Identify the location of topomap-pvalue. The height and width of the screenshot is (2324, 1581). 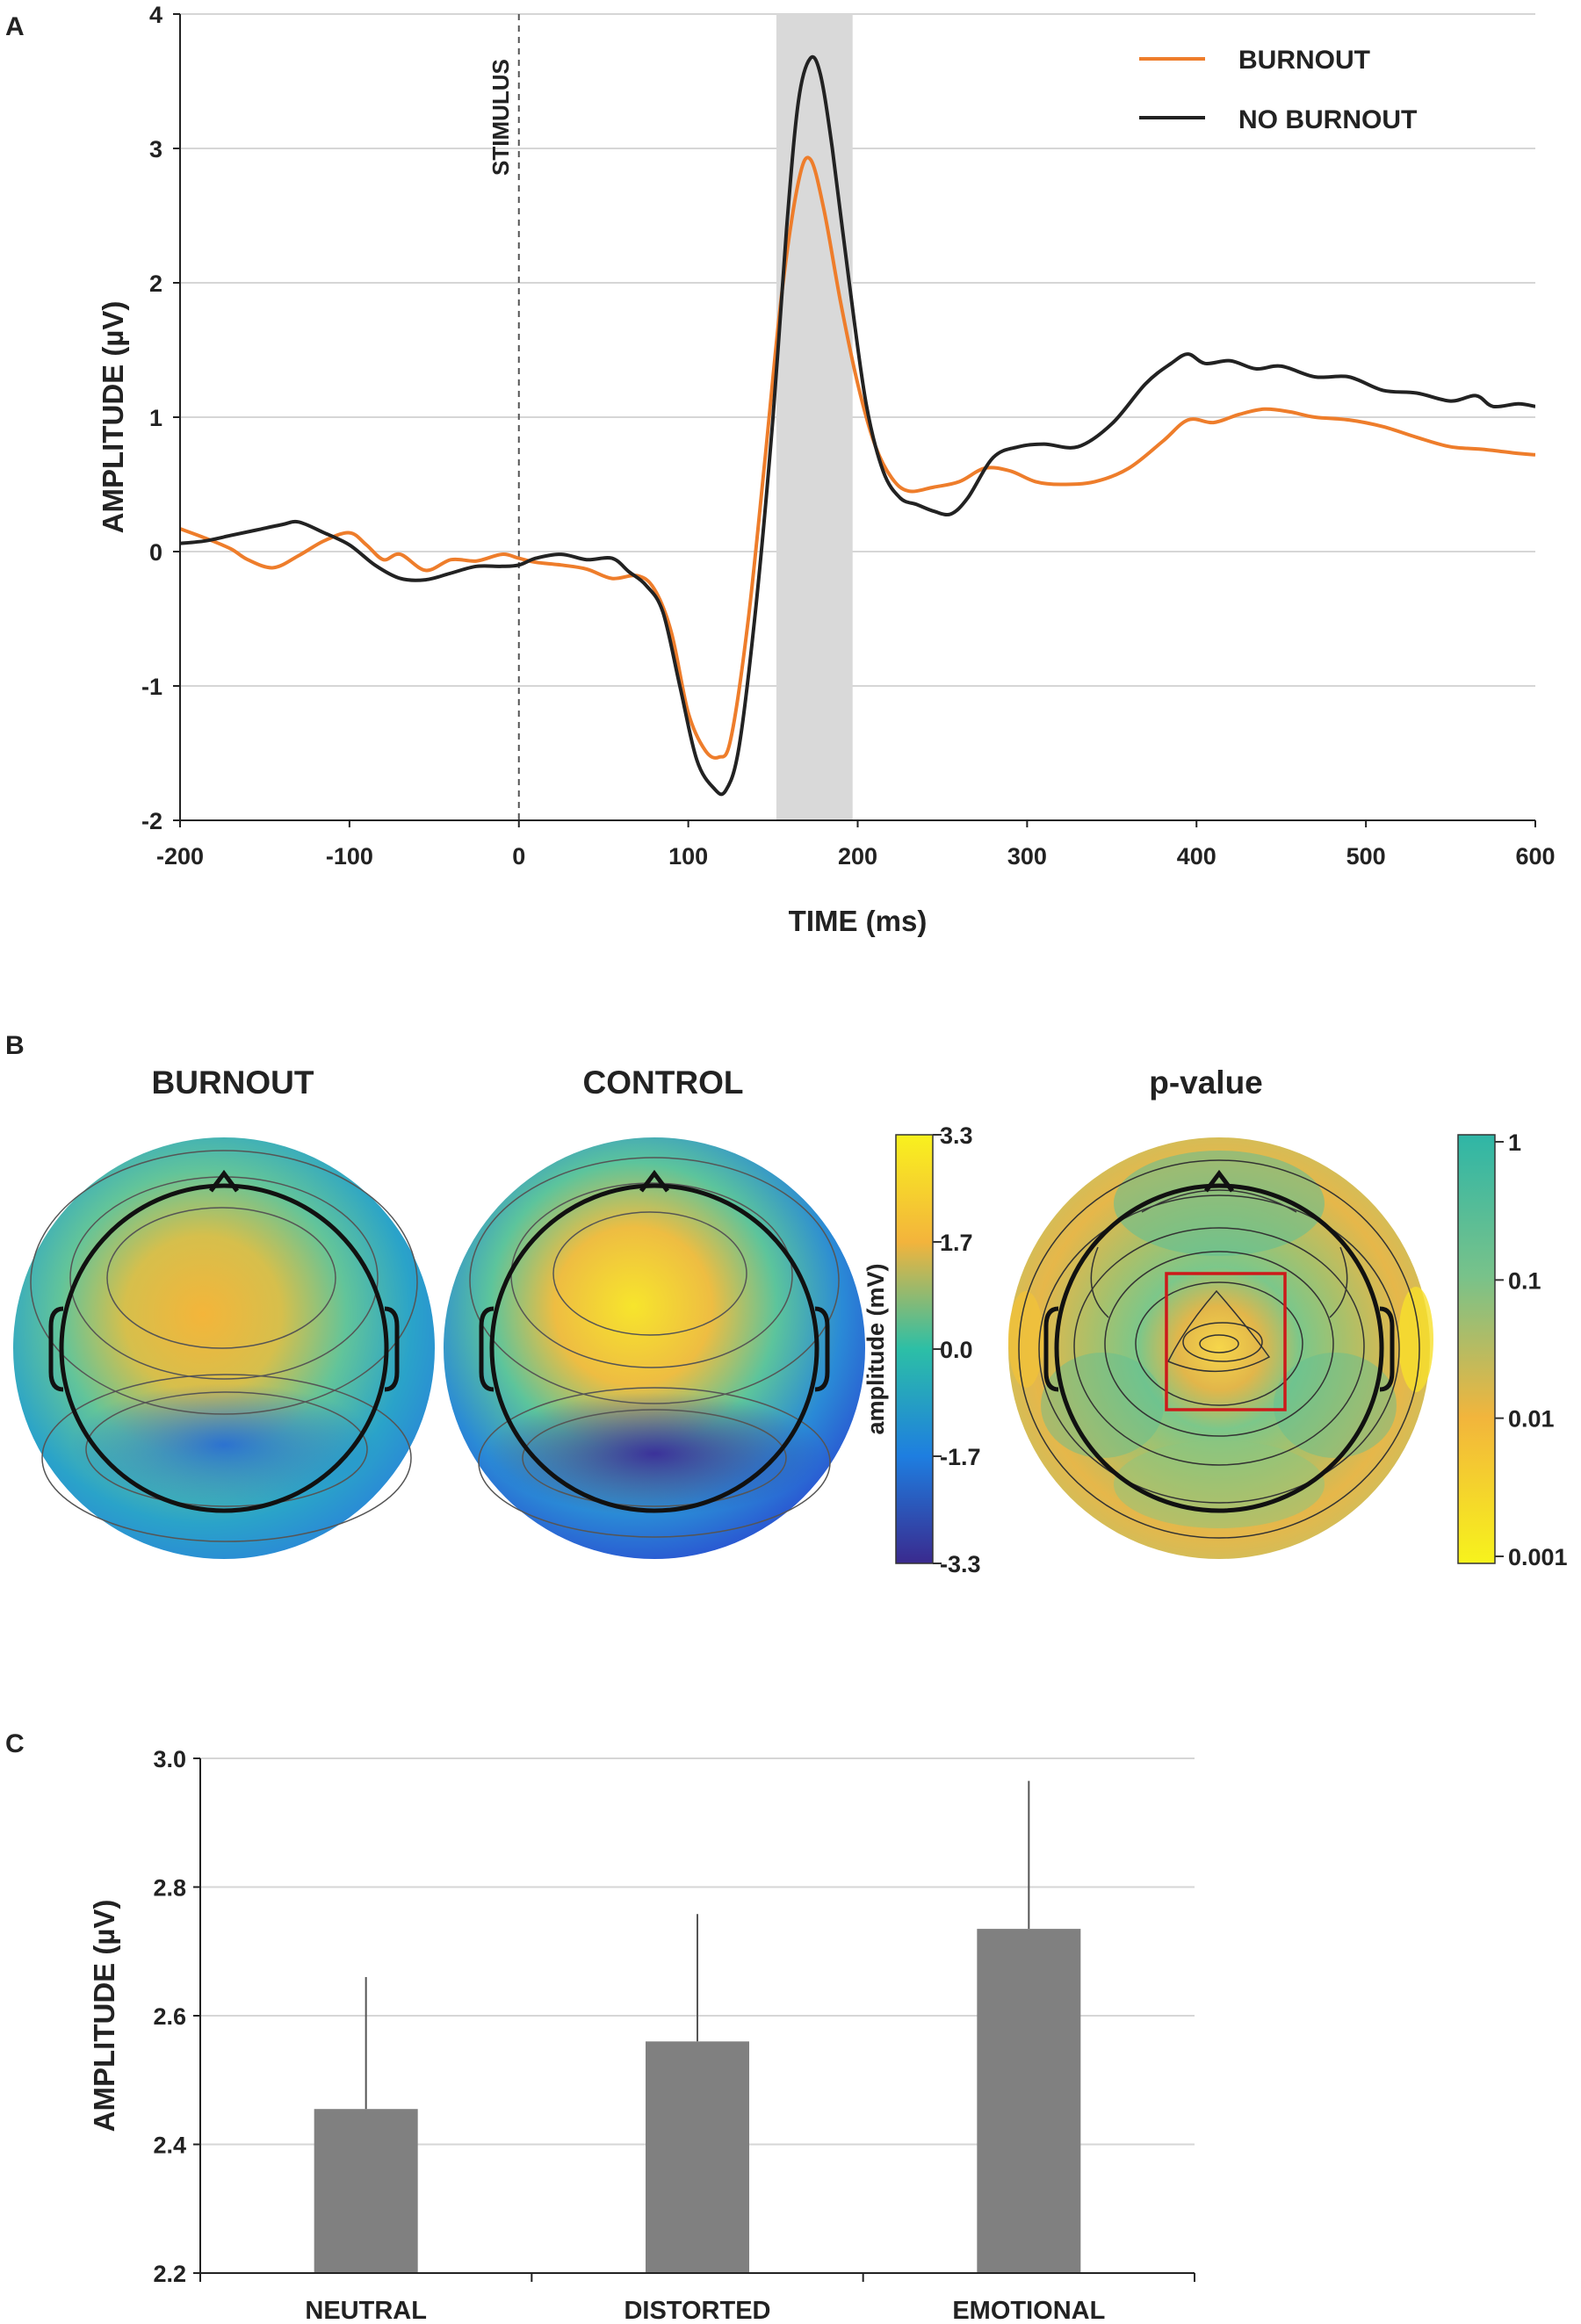
(1220, 1348).